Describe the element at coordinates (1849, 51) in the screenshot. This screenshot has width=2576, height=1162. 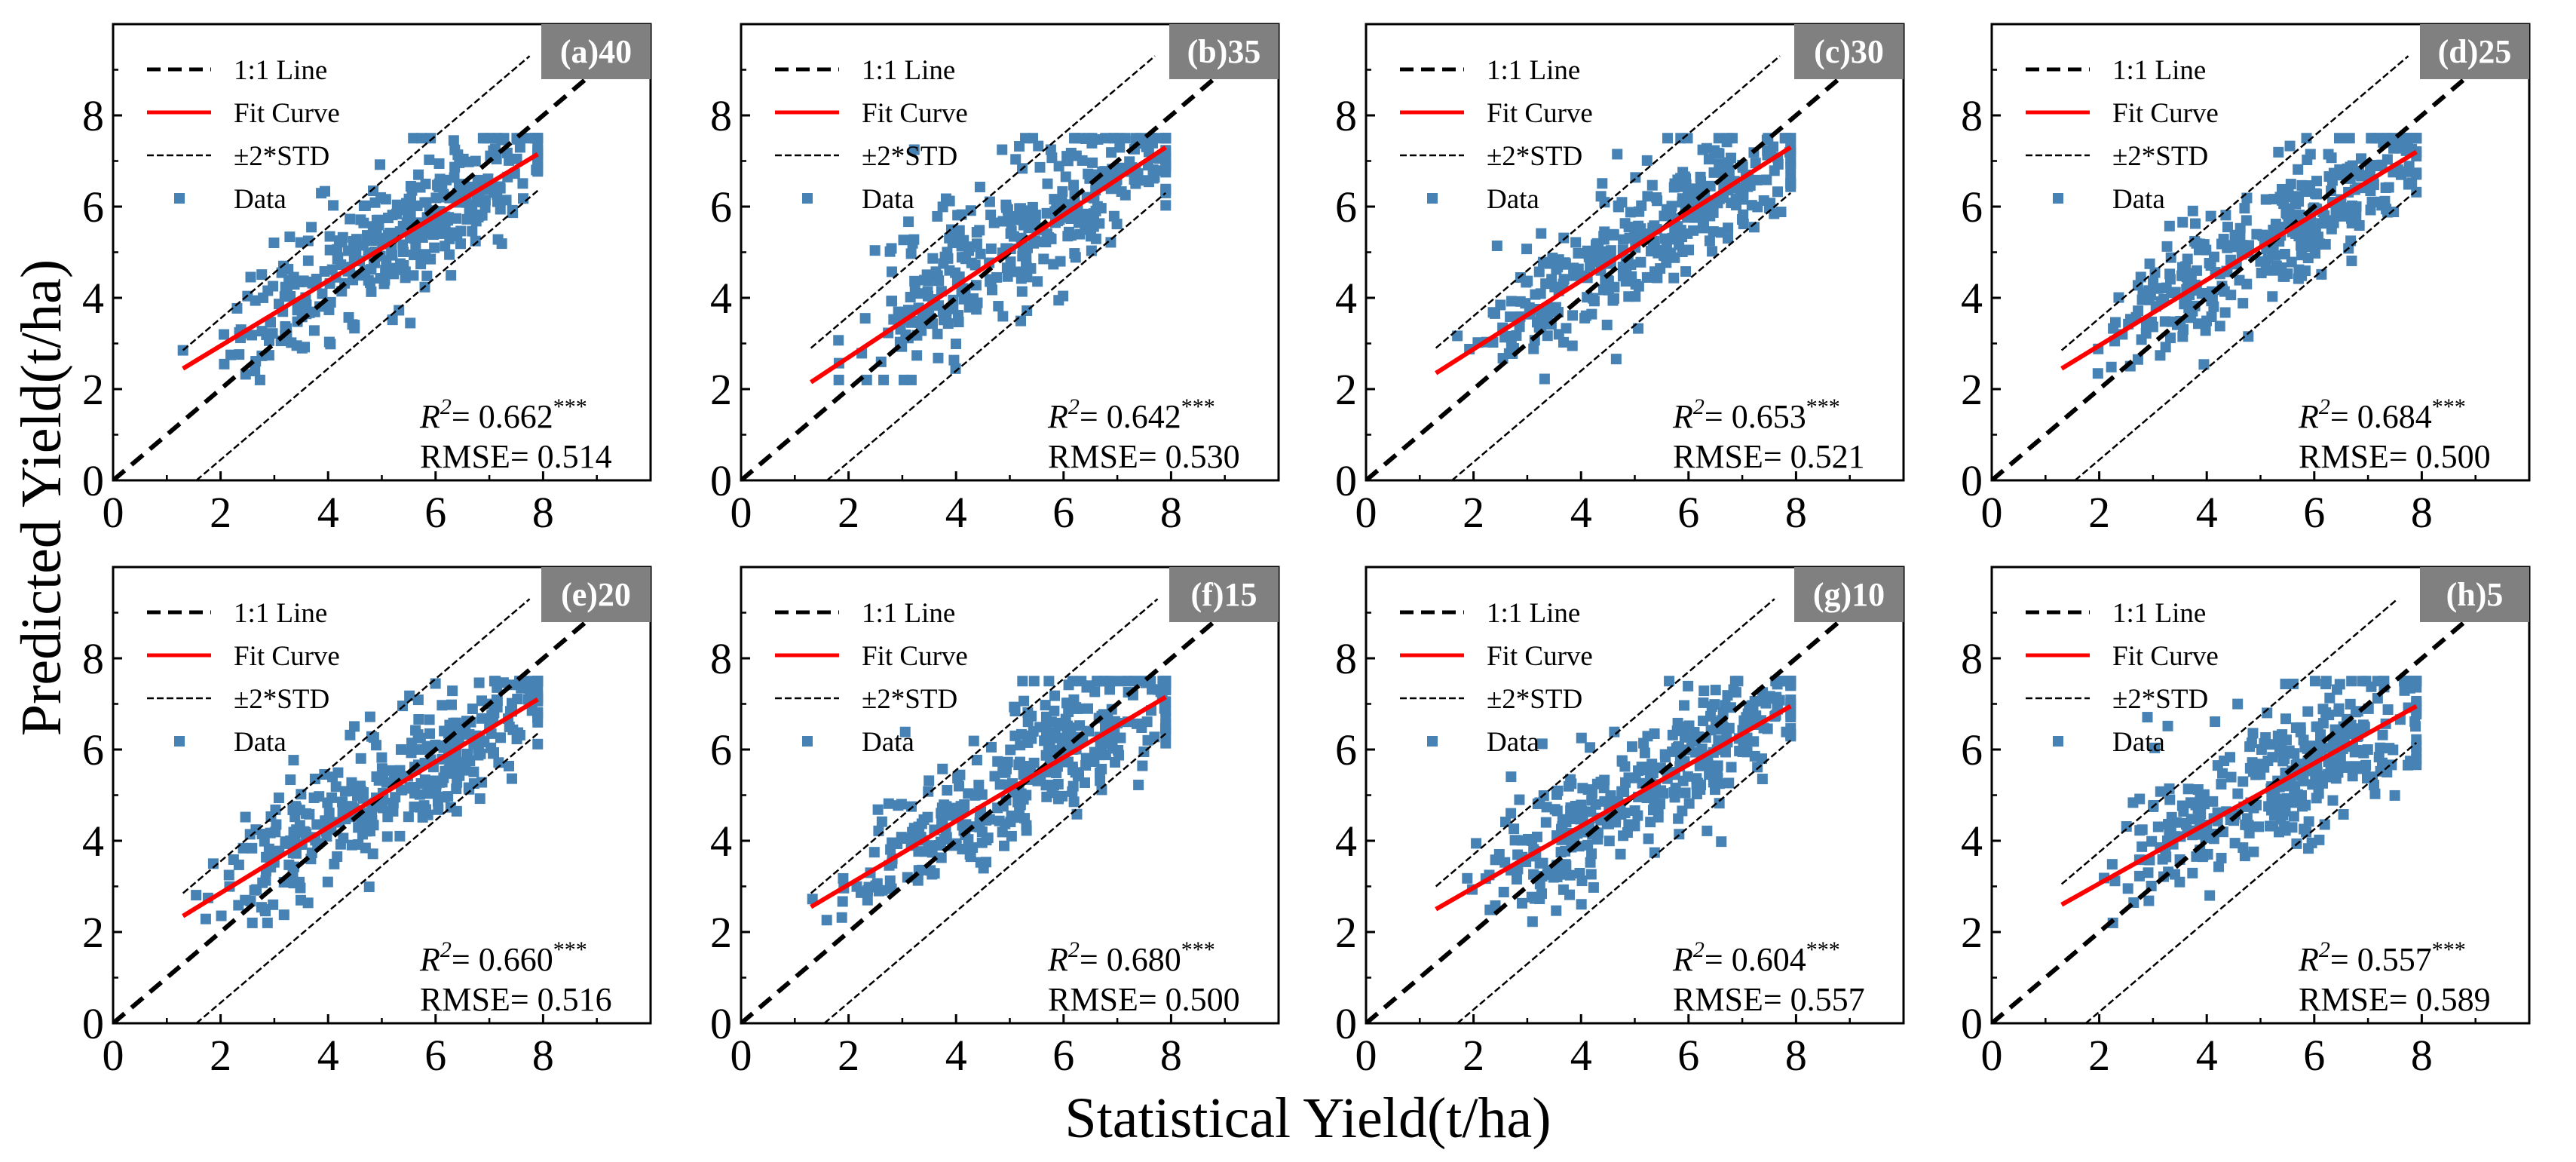
I see `panel-tag-box` at that location.